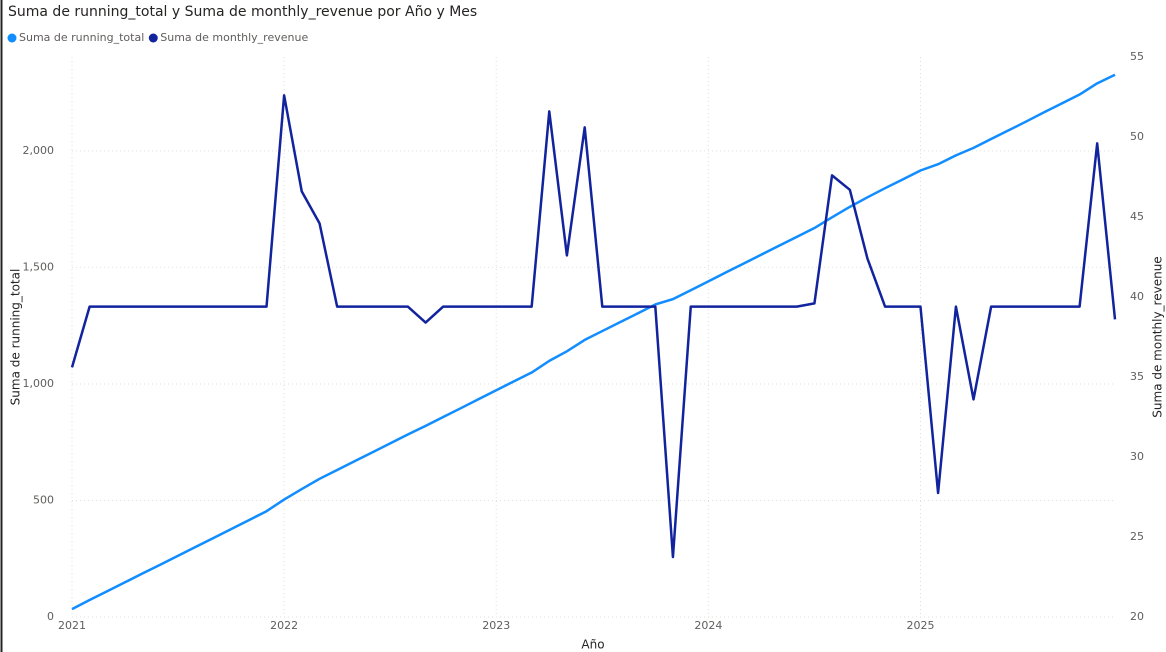 The width and height of the screenshot is (1166, 652). Describe the element at coordinates (39, 266) in the screenshot. I see `y-tick-label: 1,500` at that location.